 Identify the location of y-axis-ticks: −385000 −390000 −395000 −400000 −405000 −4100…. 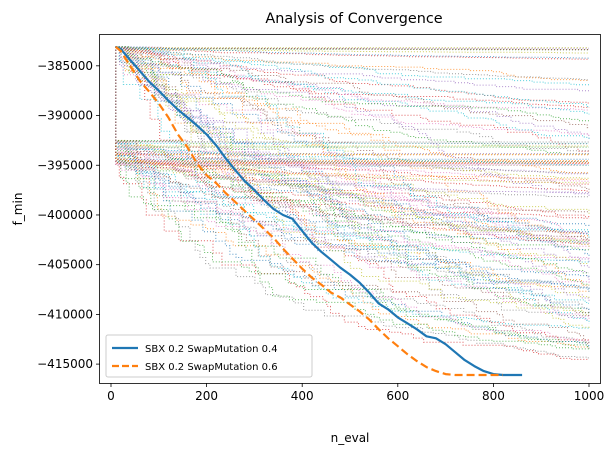
(68, 215).